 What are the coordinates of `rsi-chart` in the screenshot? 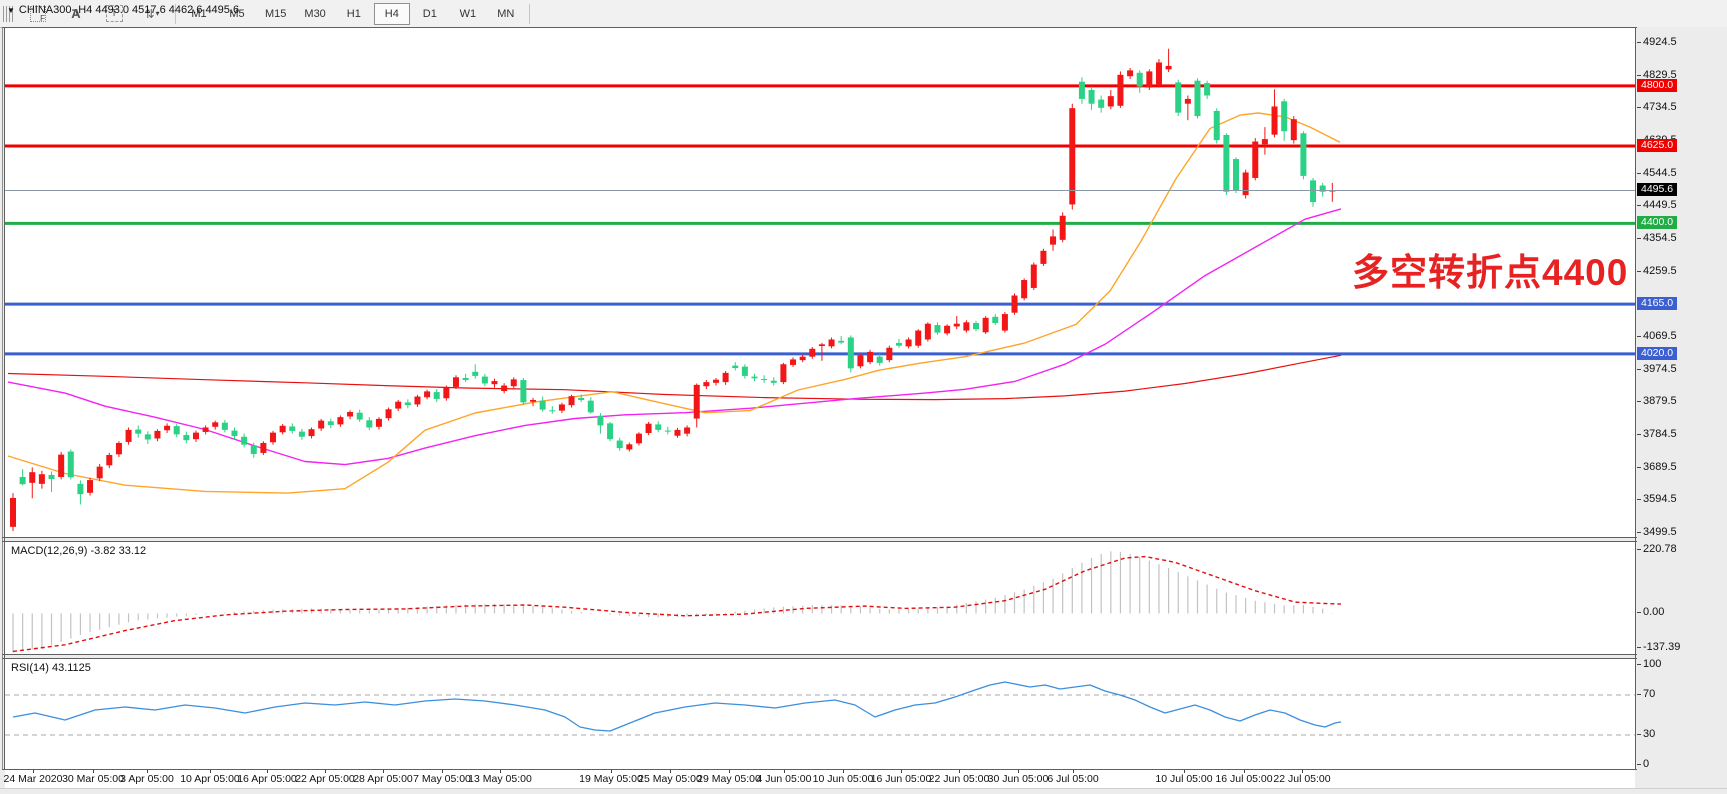 It's located at (820, 714).